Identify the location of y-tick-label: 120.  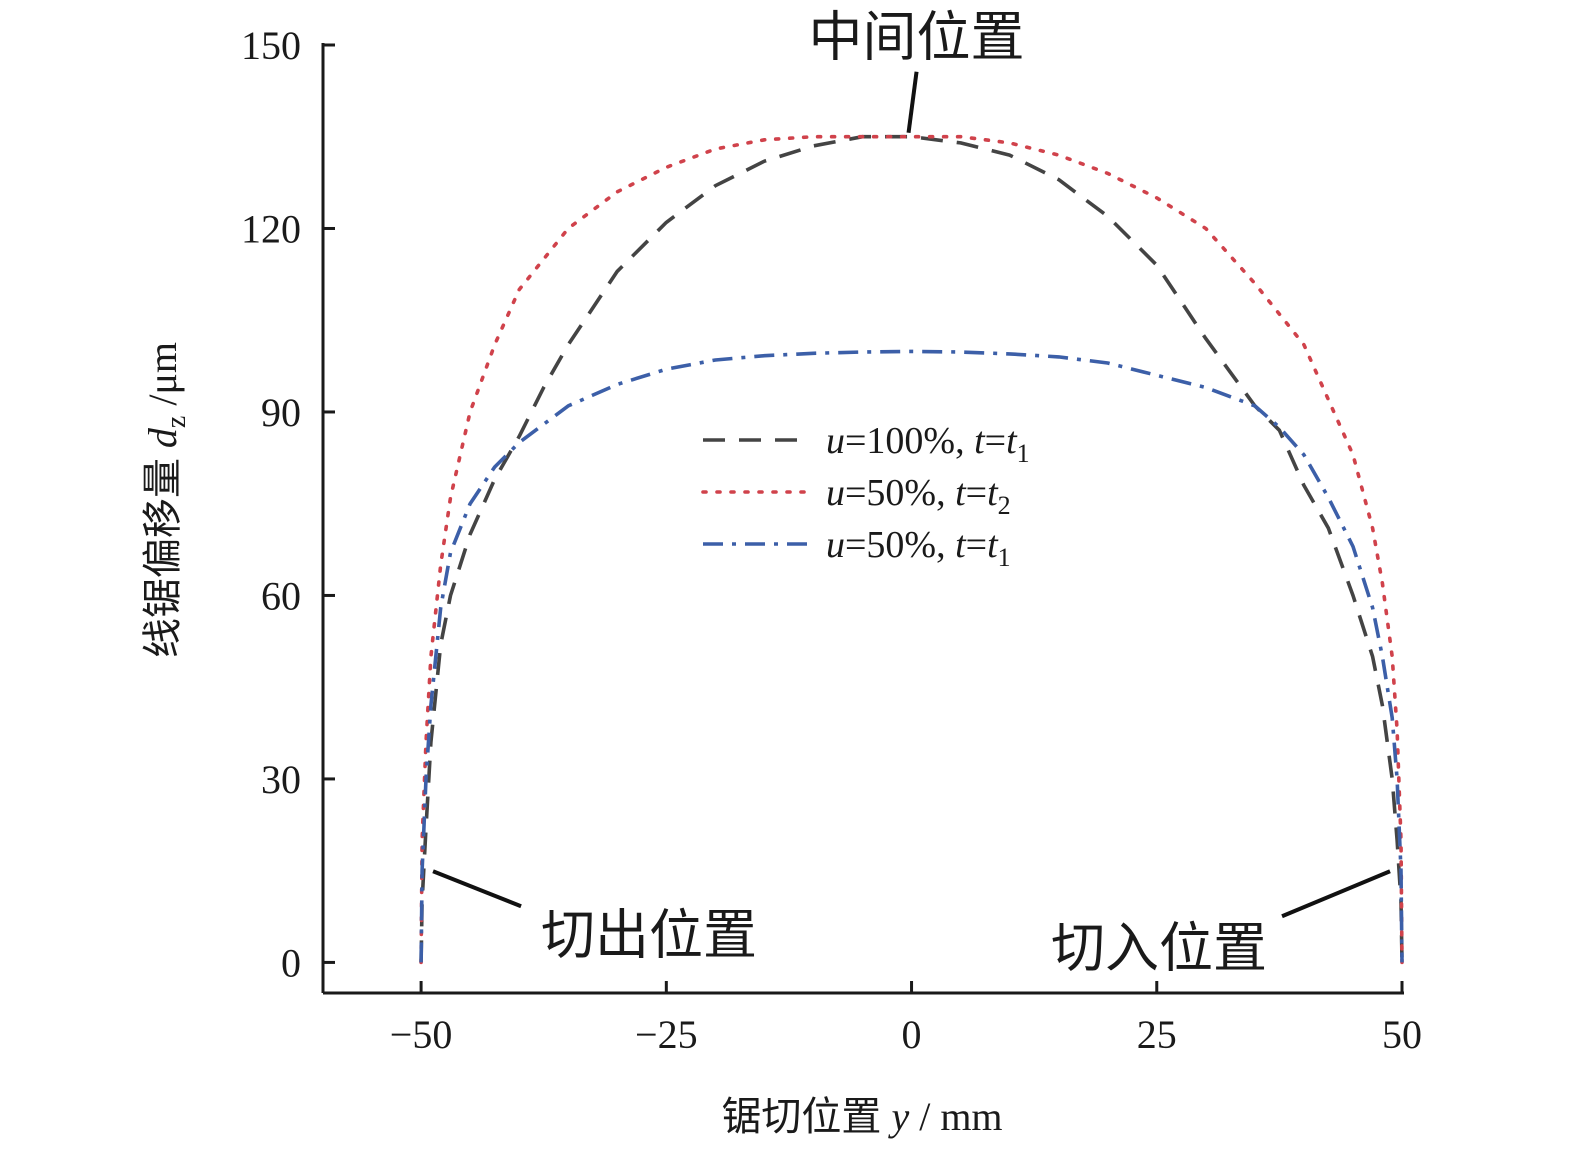
(271, 228).